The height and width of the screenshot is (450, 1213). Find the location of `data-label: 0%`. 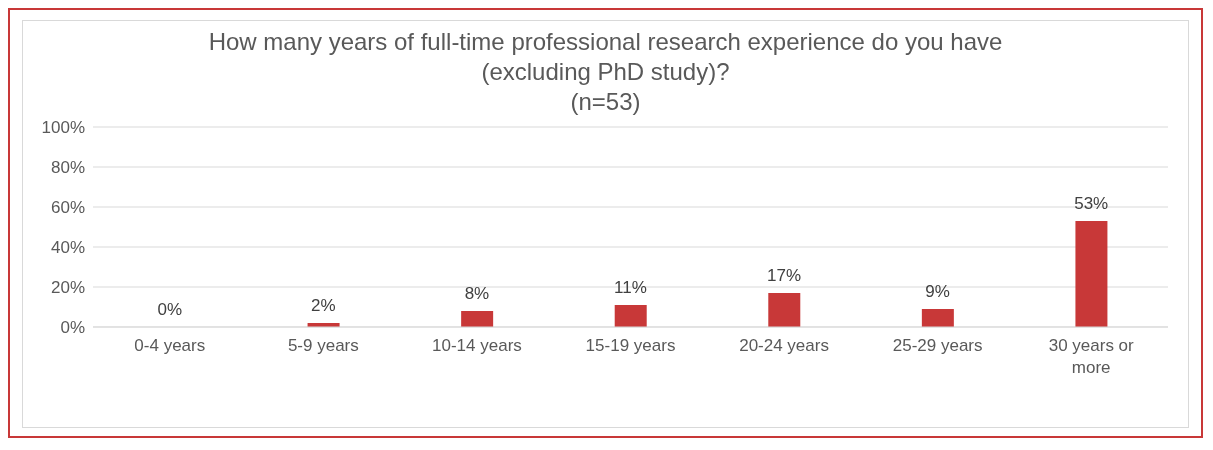

data-label: 0% is located at coordinates (170, 309).